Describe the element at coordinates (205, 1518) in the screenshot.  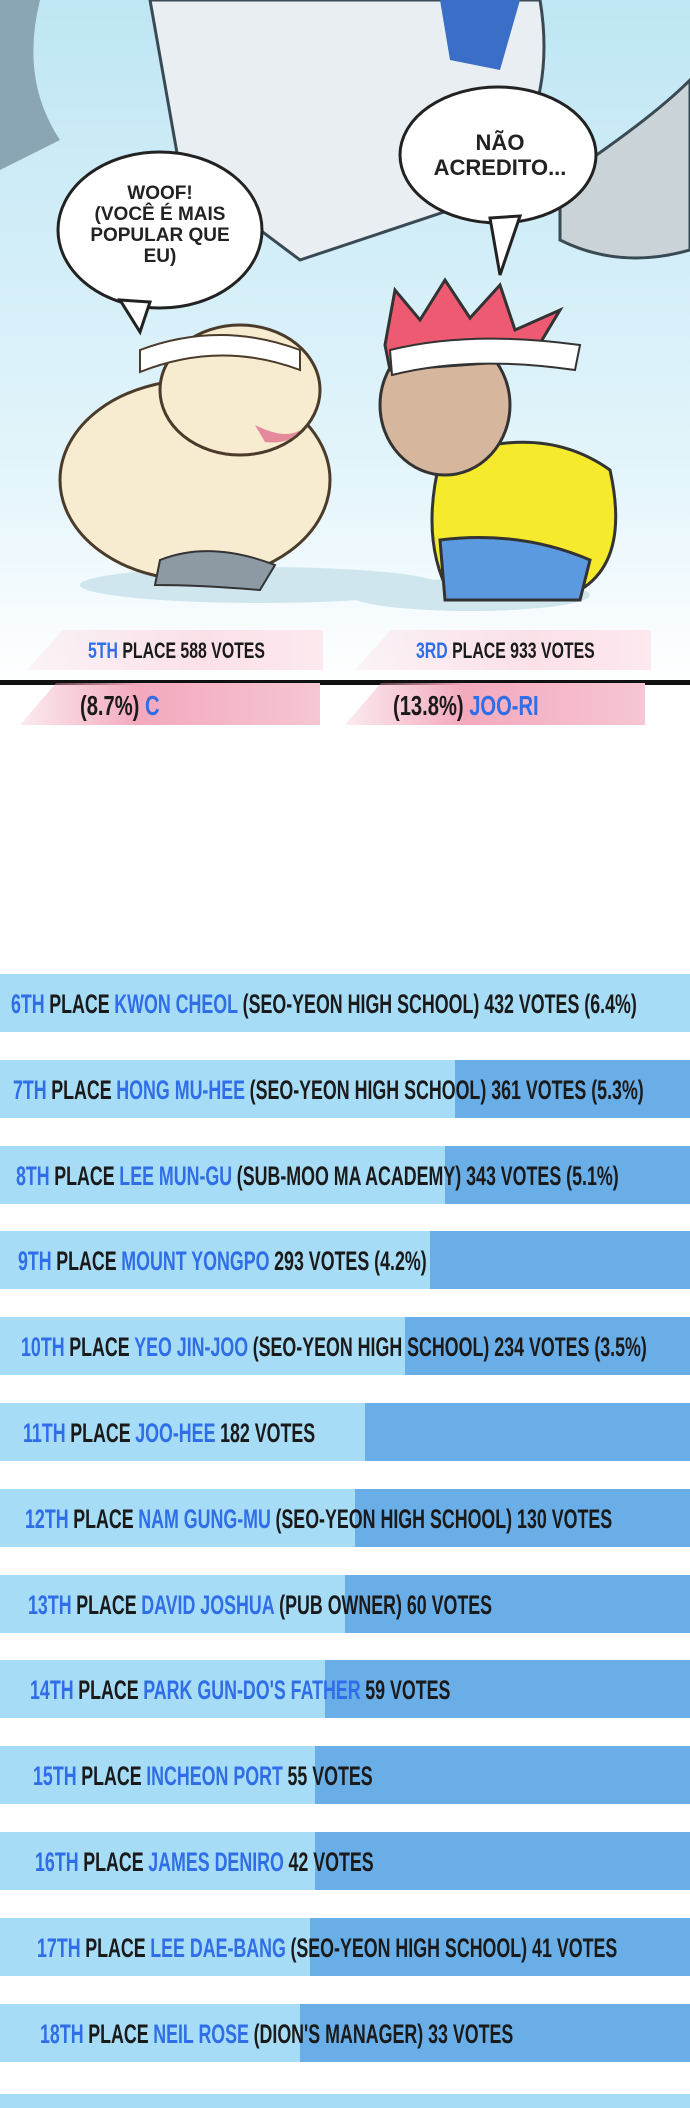
I see `name: NAM GUNG-MU` at that location.